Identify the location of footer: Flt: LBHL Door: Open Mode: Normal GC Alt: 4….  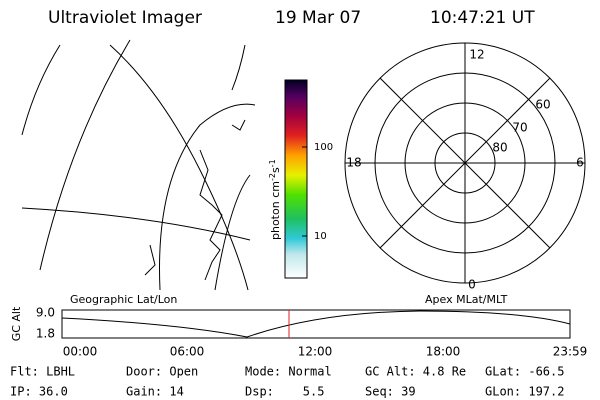
(287, 382).